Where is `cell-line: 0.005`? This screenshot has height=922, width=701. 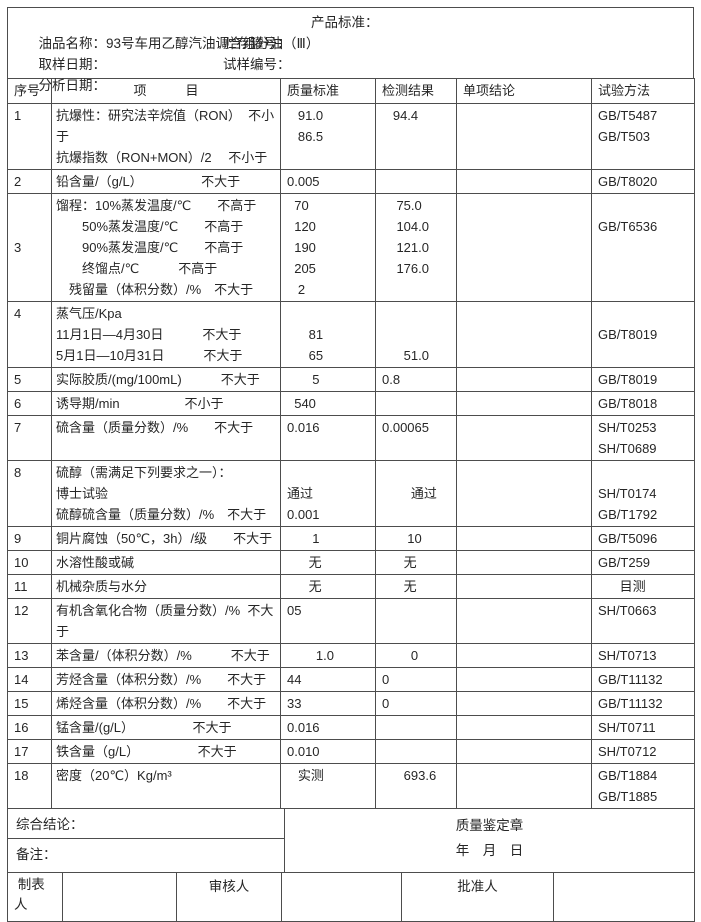 cell-line: 0.005 is located at coordinates (303, 181).